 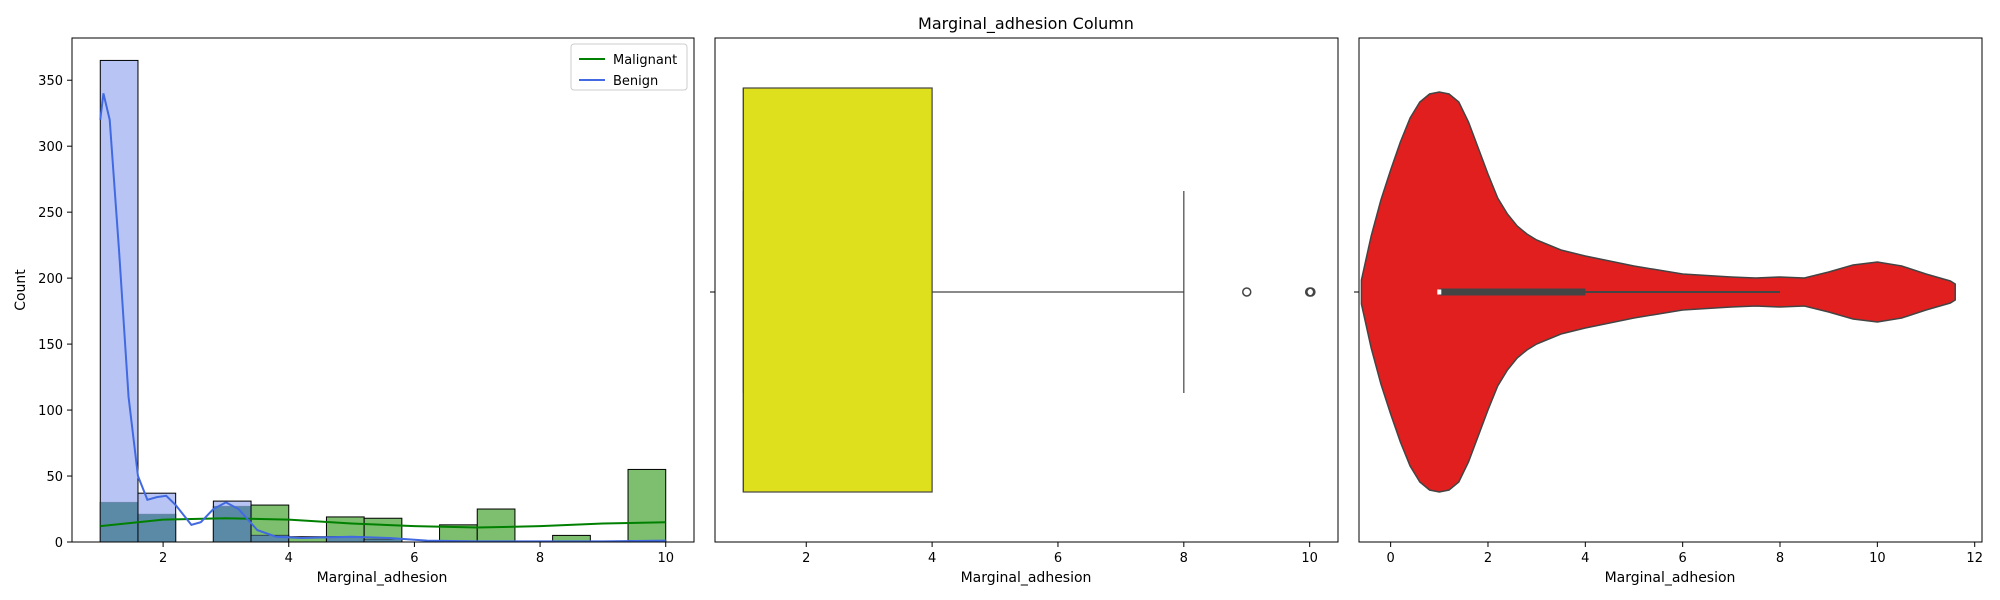 What do you see at coordinates (1585, 558) in the screenshot?
I see `violin-x-tick-label: 4` at bounding box center [1585, 558].